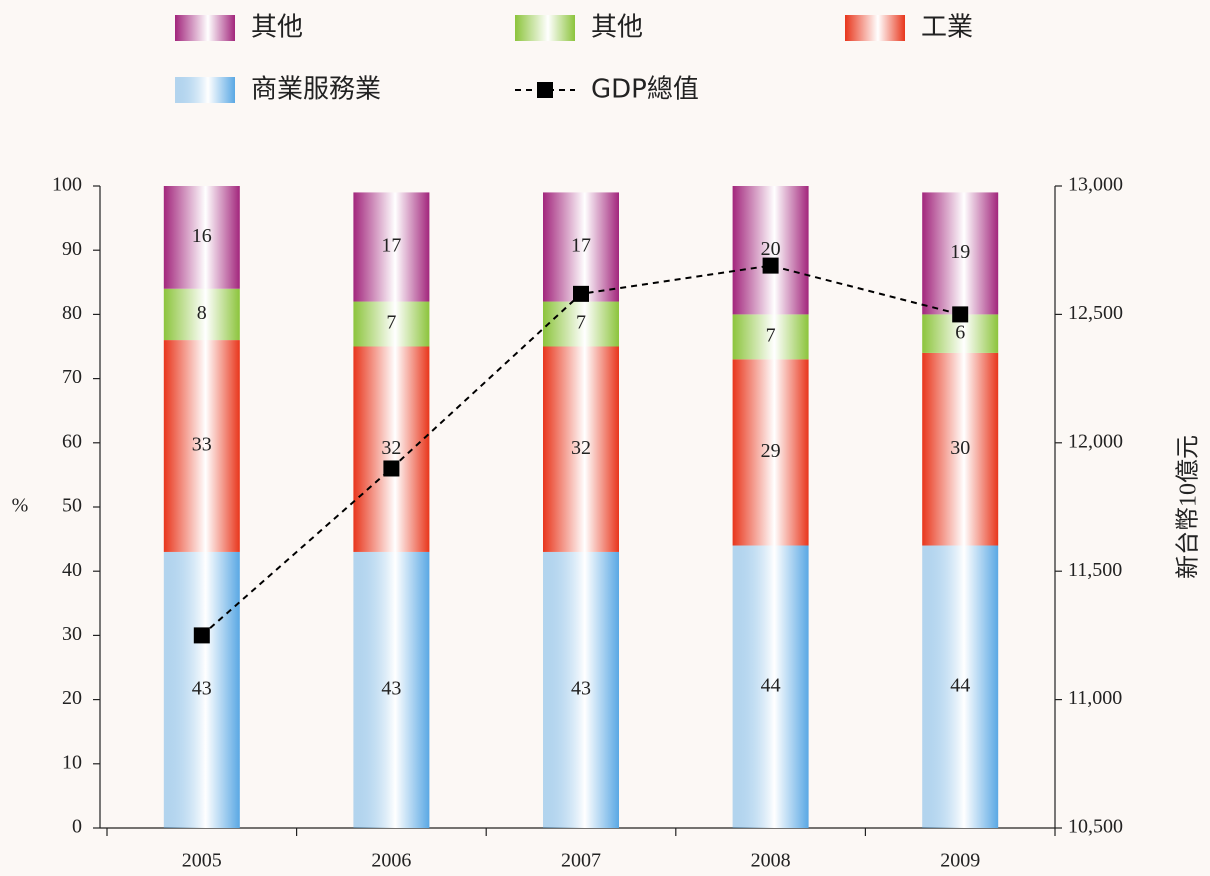 The height and width of the screenshot is (876, 1210). I want to click on y2-tick-label: 11,500, so click(1095, 570).